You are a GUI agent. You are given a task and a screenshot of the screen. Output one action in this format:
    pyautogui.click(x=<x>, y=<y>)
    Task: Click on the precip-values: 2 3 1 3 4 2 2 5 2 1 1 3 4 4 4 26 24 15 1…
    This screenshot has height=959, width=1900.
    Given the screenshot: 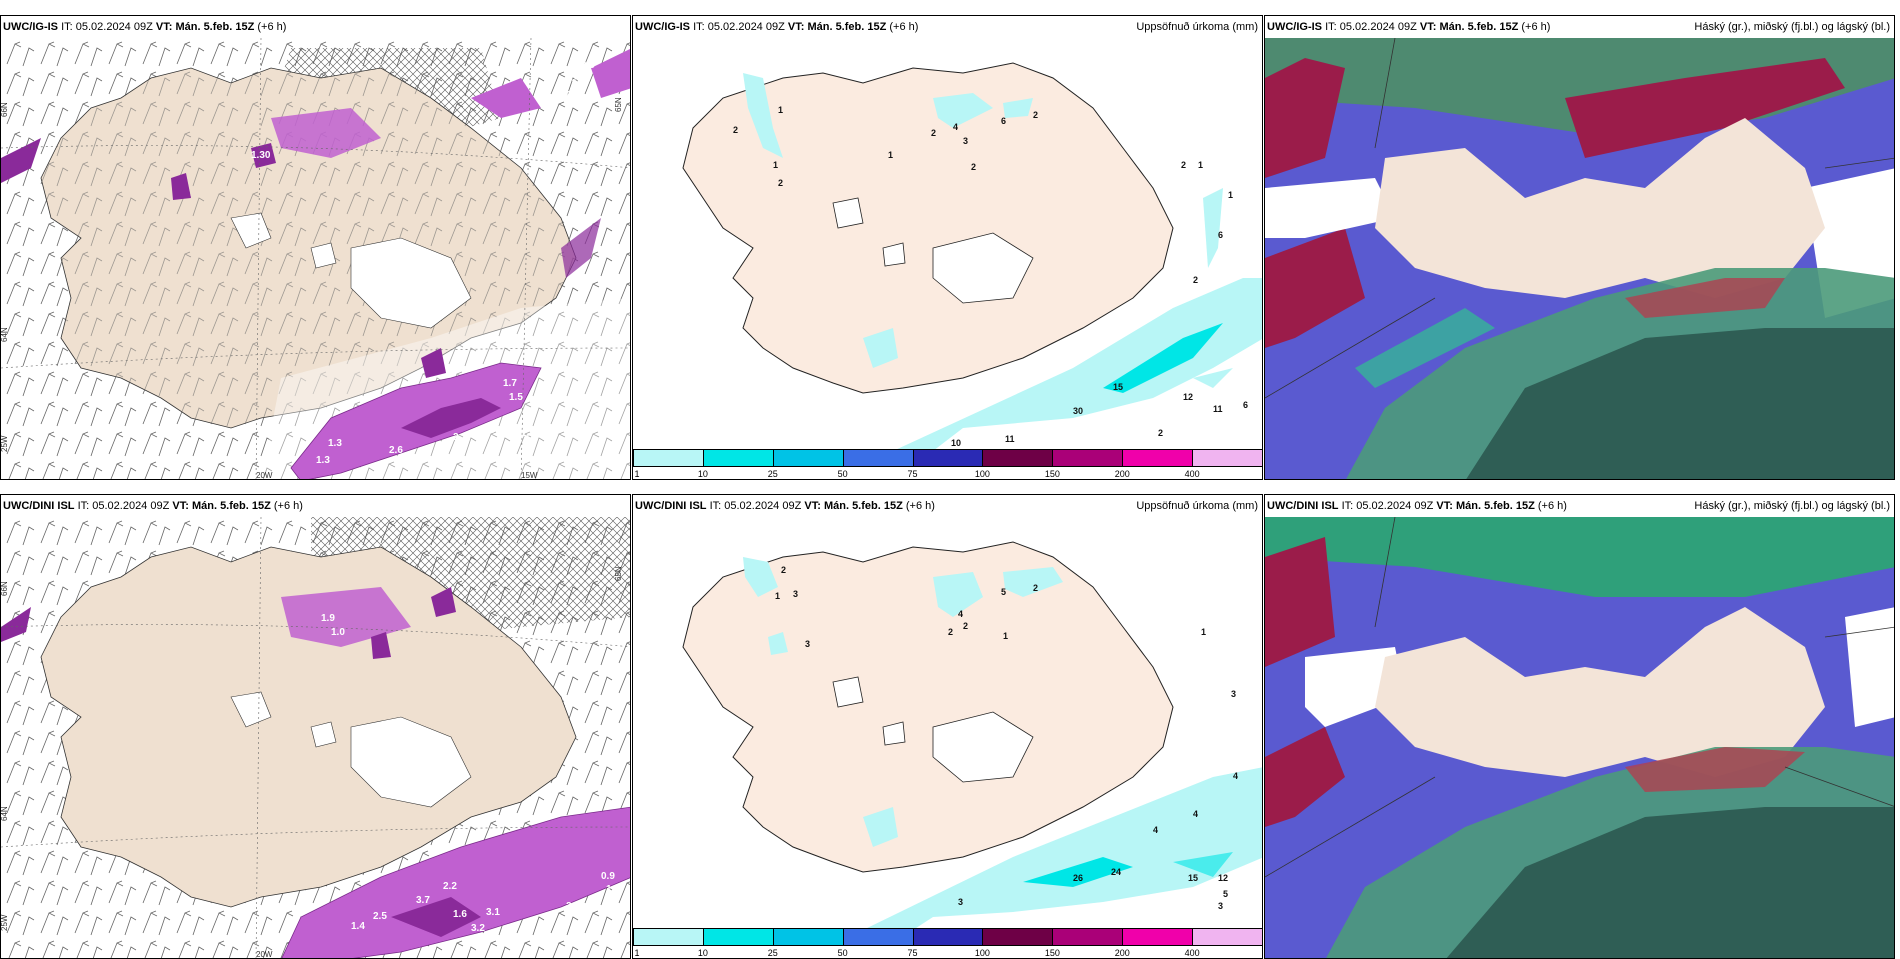 What is the action you would take?
    pyautogui.click(x=1006, y=738)
    